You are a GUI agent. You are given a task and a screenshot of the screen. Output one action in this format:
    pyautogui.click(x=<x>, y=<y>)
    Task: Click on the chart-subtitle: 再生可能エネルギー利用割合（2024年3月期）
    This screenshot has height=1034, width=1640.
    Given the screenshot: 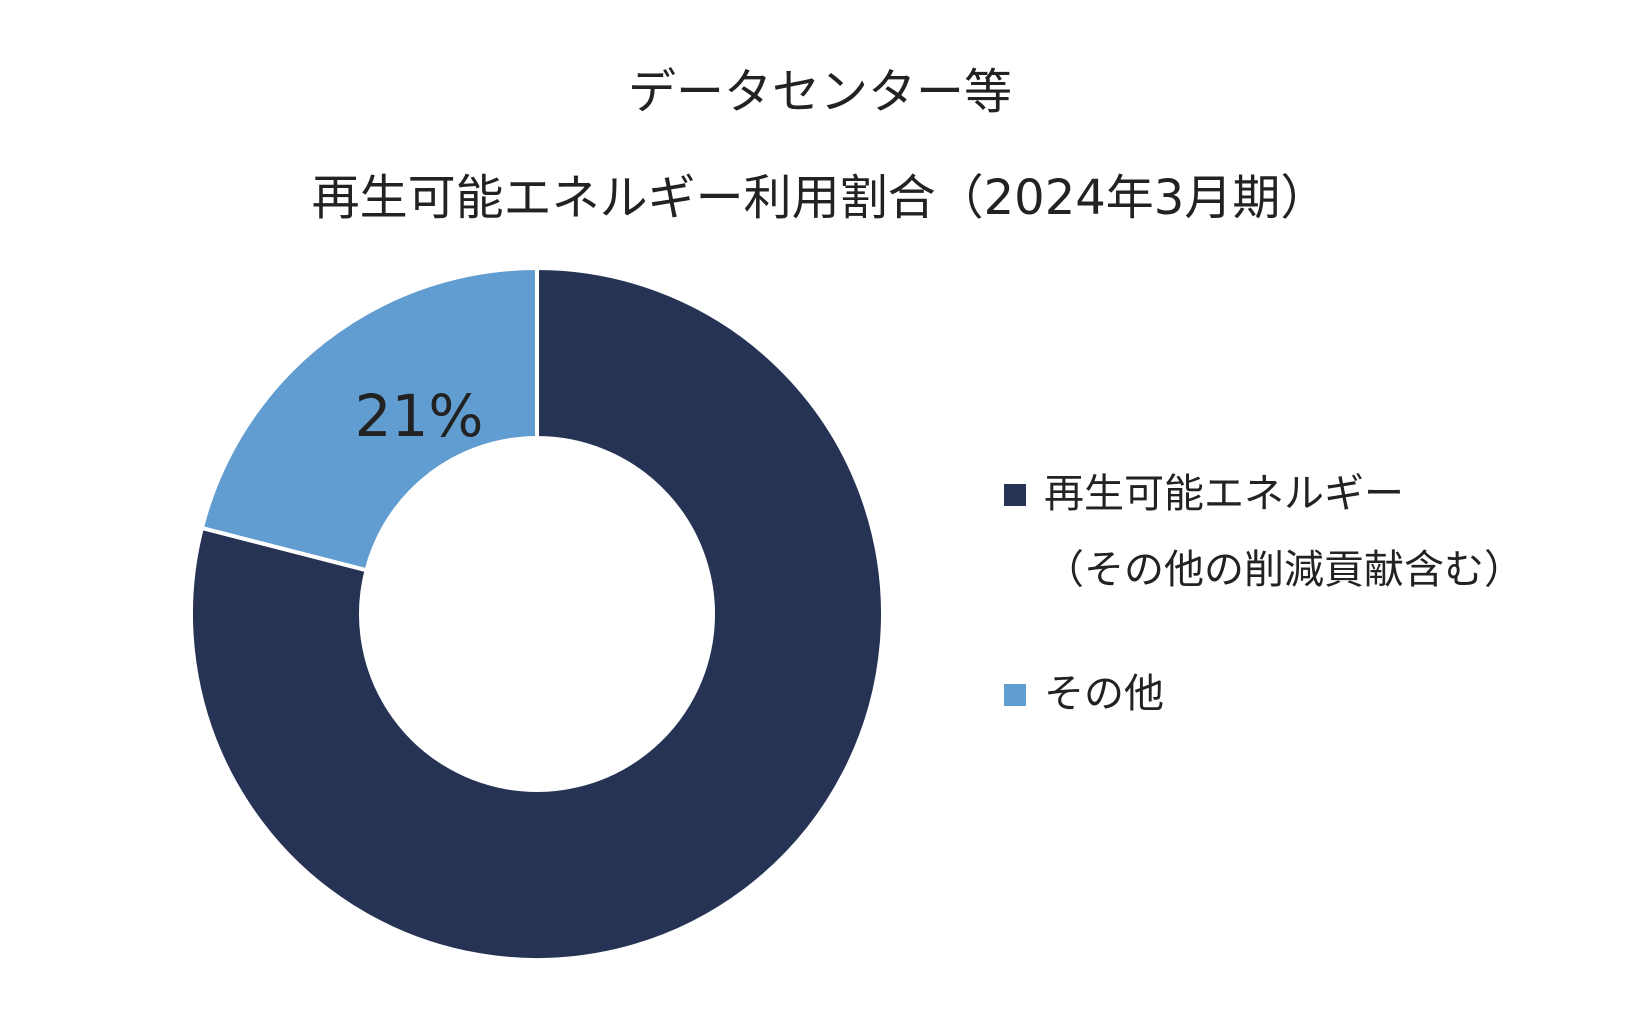 What is the action you would take?
    pyautogui.click(x=820, y=198)
    